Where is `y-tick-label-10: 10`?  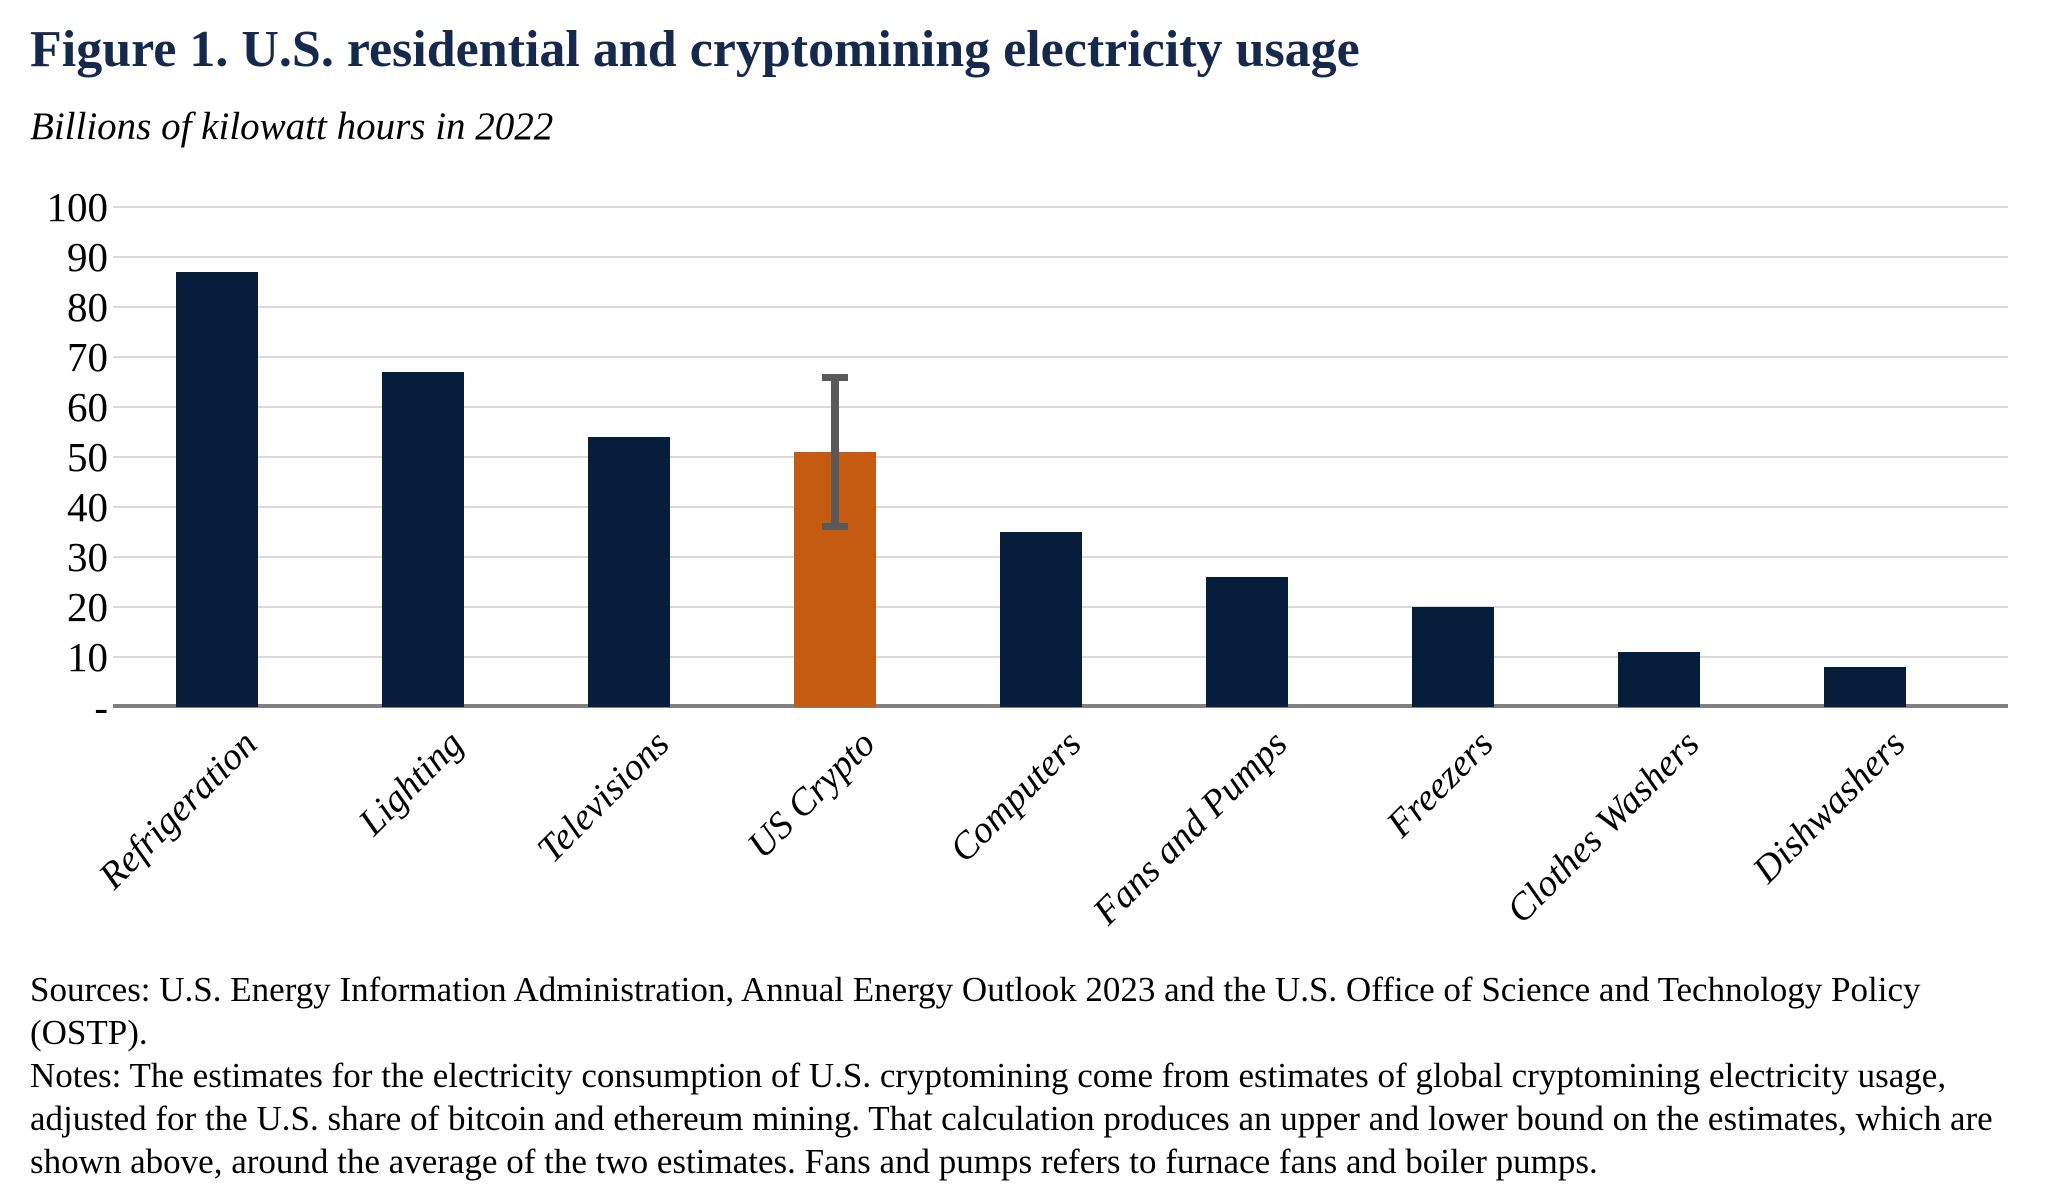
y-tick-label-10: 10 is located at coordinates (87, 657).